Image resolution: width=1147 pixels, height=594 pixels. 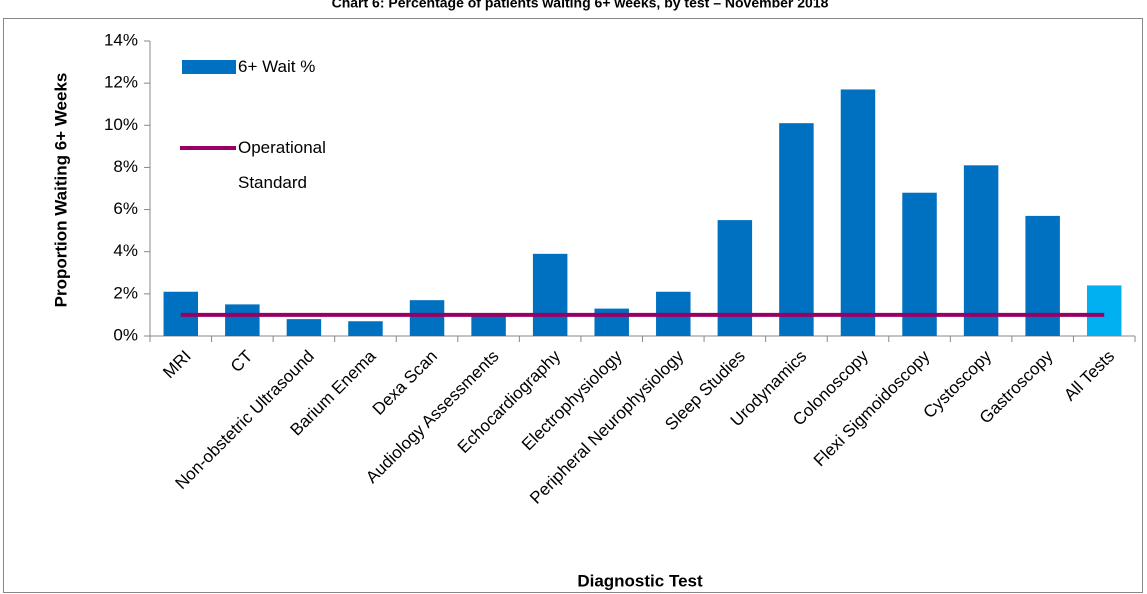 What do you see at coordinates (640, 580) in the screenshot?
I see `x-axis-title: Diagnostic Test` at bounding box center [640, 580].